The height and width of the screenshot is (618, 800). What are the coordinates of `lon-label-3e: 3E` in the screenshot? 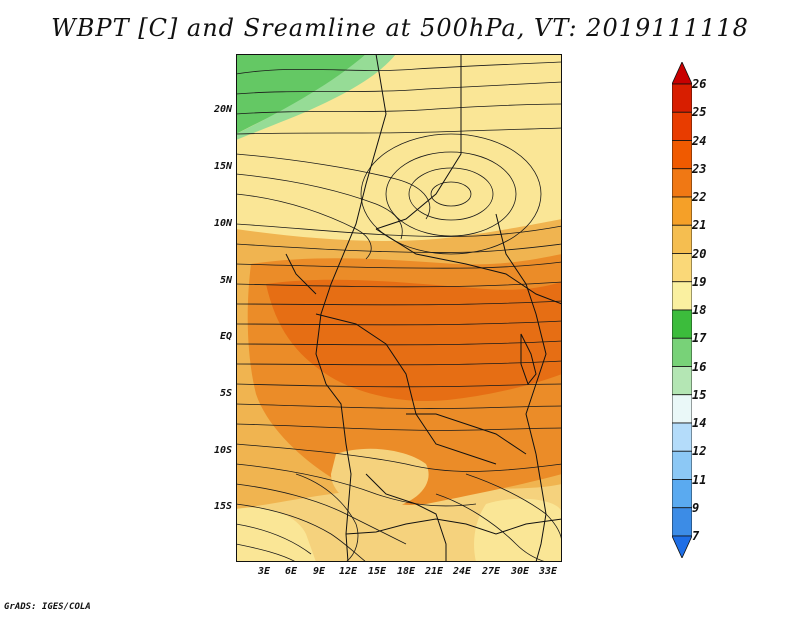 It's located at (264, 571).